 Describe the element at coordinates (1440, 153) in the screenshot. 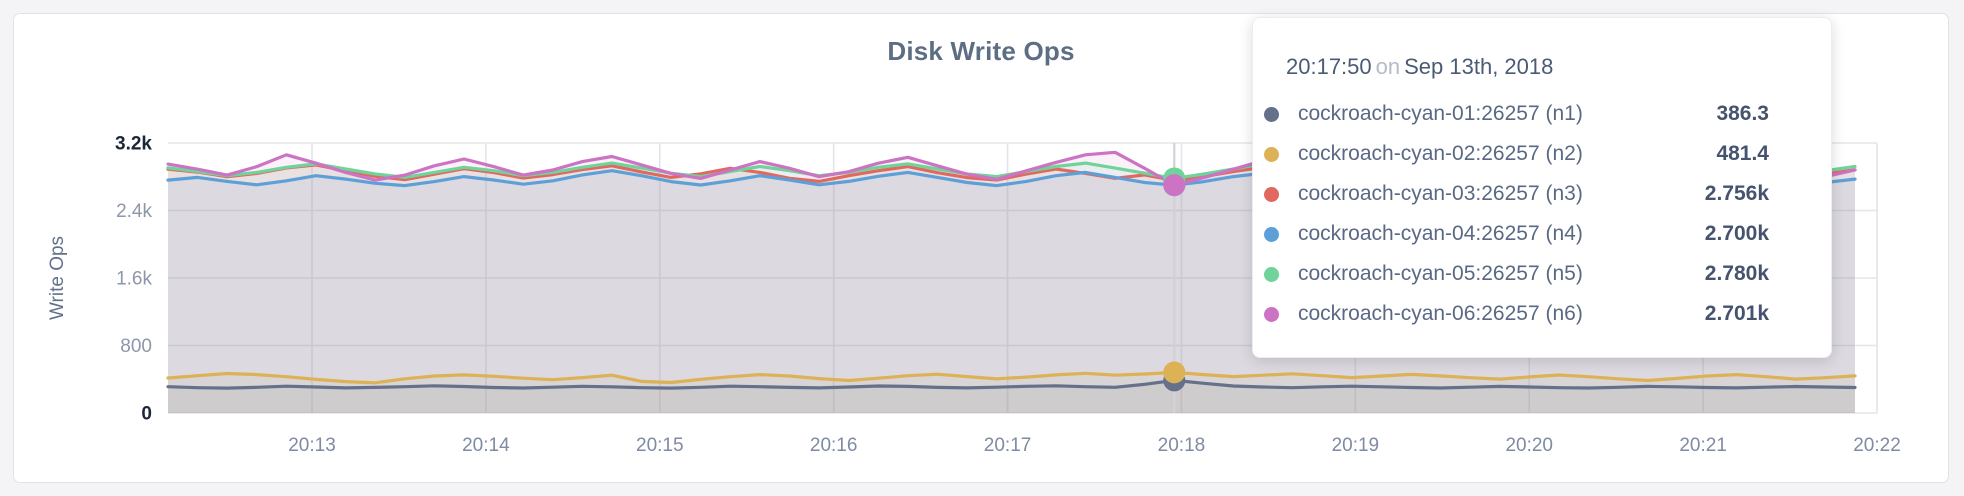

I see `series-name: cockroach-cyan-02:26257 (n2)` at that location.